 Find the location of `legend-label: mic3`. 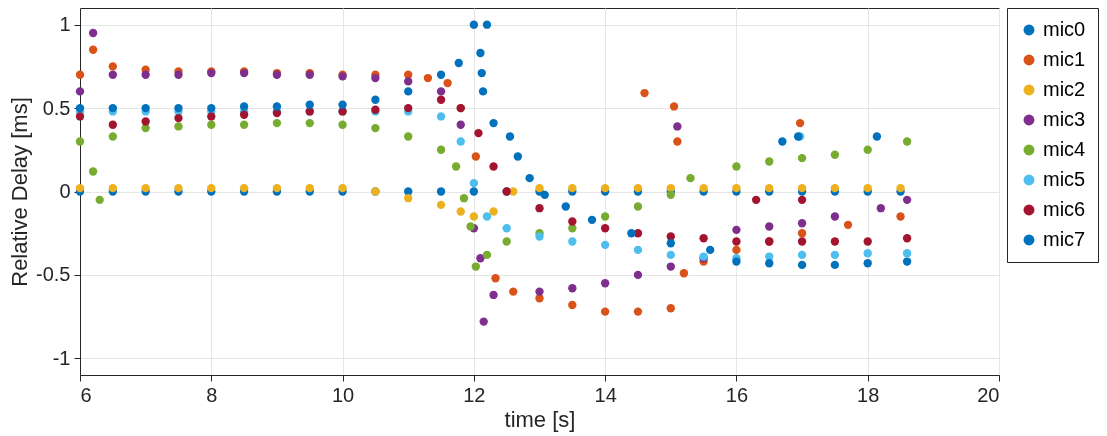

legend-label: mic3 is located at coordinates (1064, 119).